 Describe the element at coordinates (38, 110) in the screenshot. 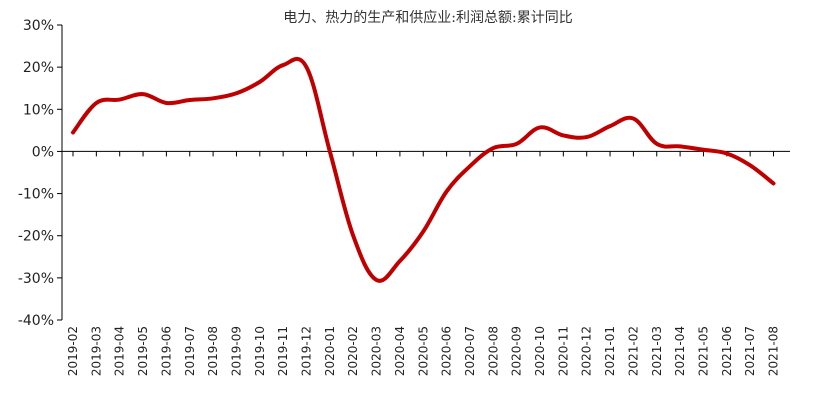

I see `y-tick-label: 10%` at that location.